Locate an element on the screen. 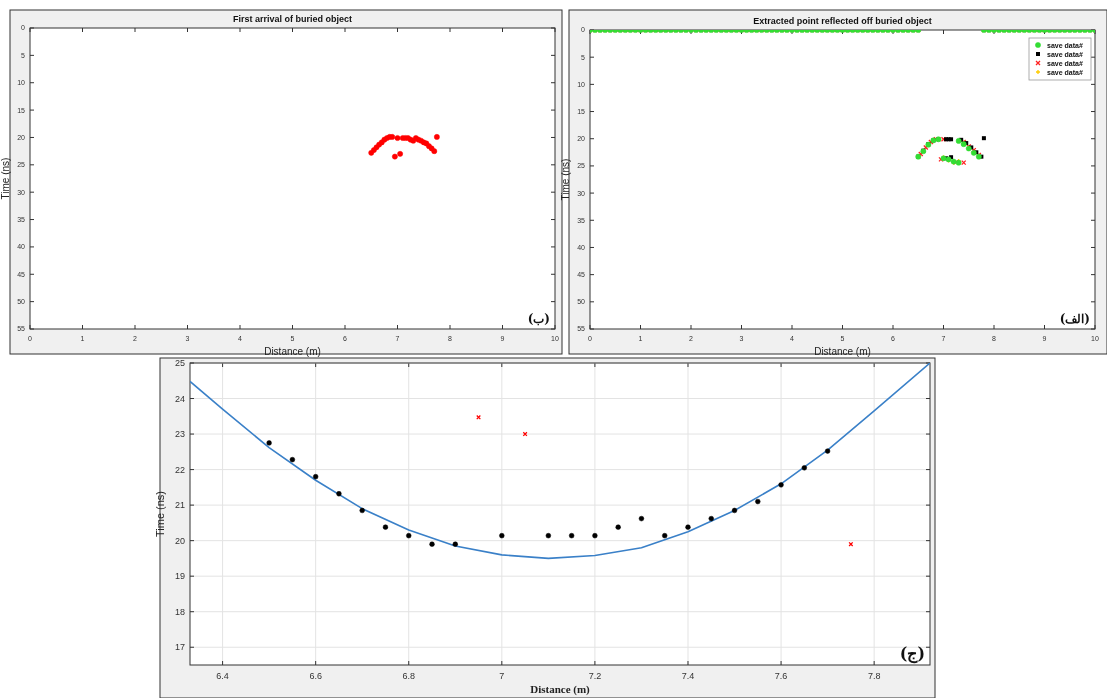 The image size is (1107, 698). y-tick-label: 23 is located at coordinates (179, 434).